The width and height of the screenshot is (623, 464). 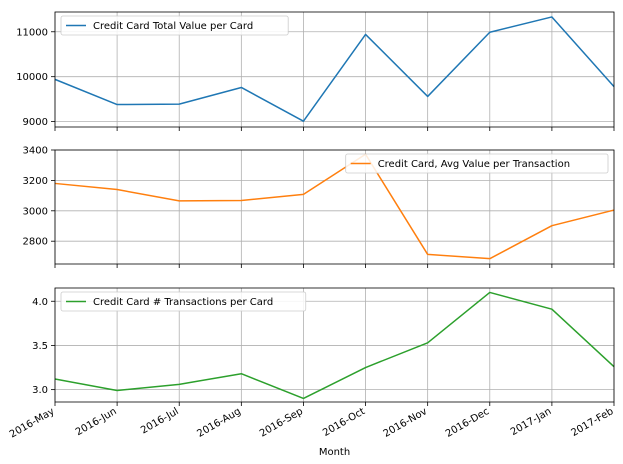 I want to click on y-tick-label: 10000, so click(x=32, y=77).